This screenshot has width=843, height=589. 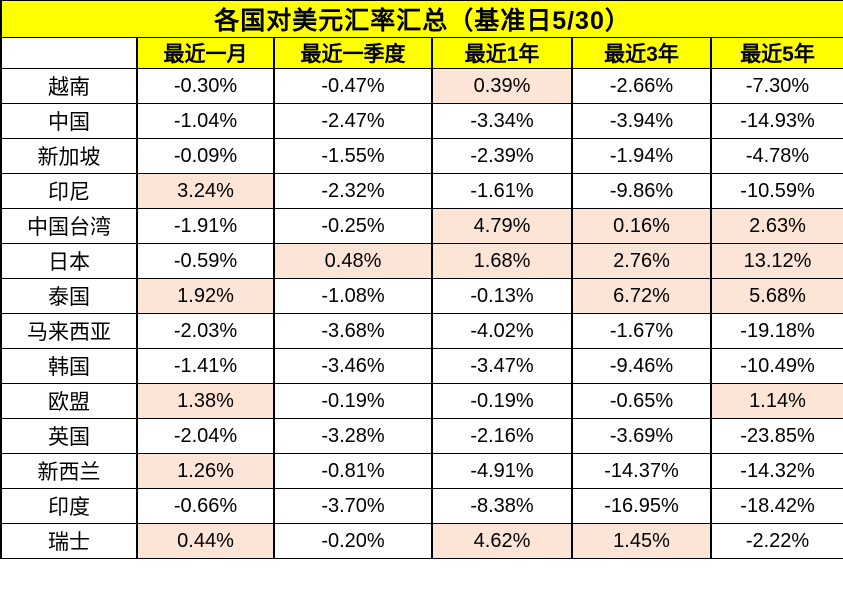 What do you see at coordinates (641, 86) in the screenshot?
I see `value-cell: -2.66%` at bounding box center [641, 86].